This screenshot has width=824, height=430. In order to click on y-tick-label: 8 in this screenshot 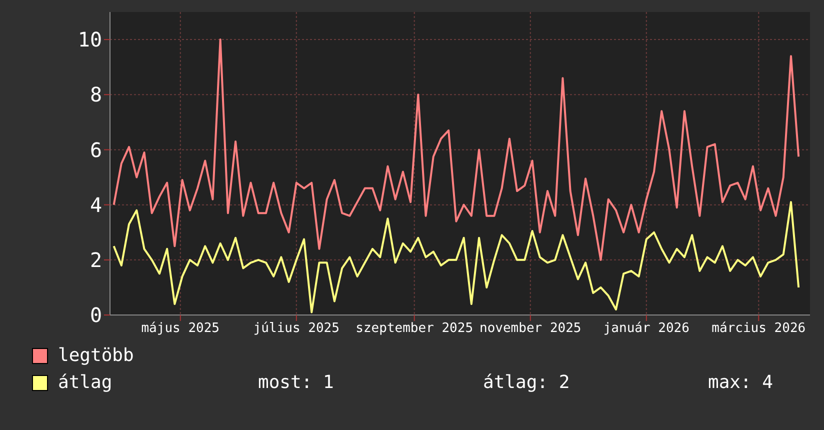, I will do `click(96, 94)`.